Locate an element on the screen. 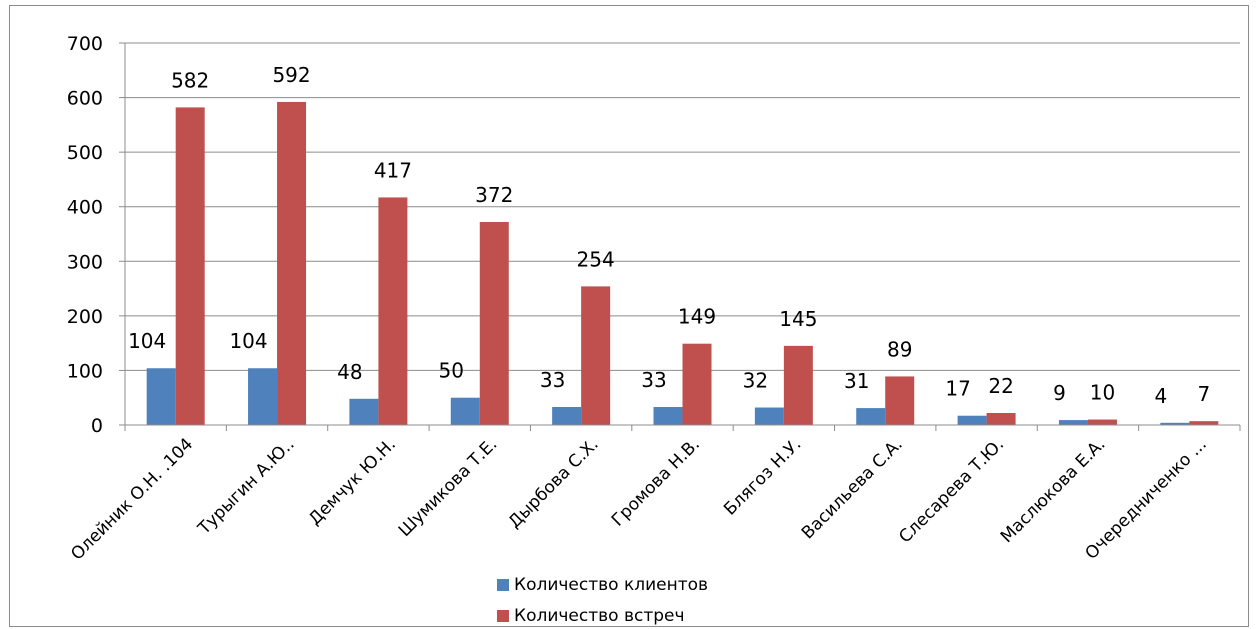  data-label: 9 is located at coordinates (1059, 393).